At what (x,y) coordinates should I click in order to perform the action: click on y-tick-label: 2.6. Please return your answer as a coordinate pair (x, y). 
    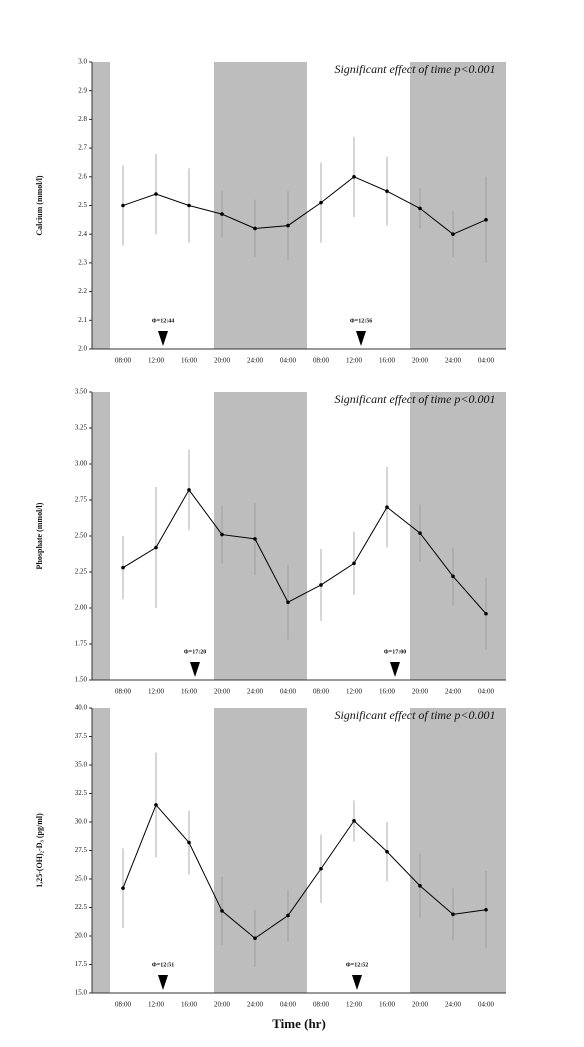
    Looking at the image, I should click on (82, 176).